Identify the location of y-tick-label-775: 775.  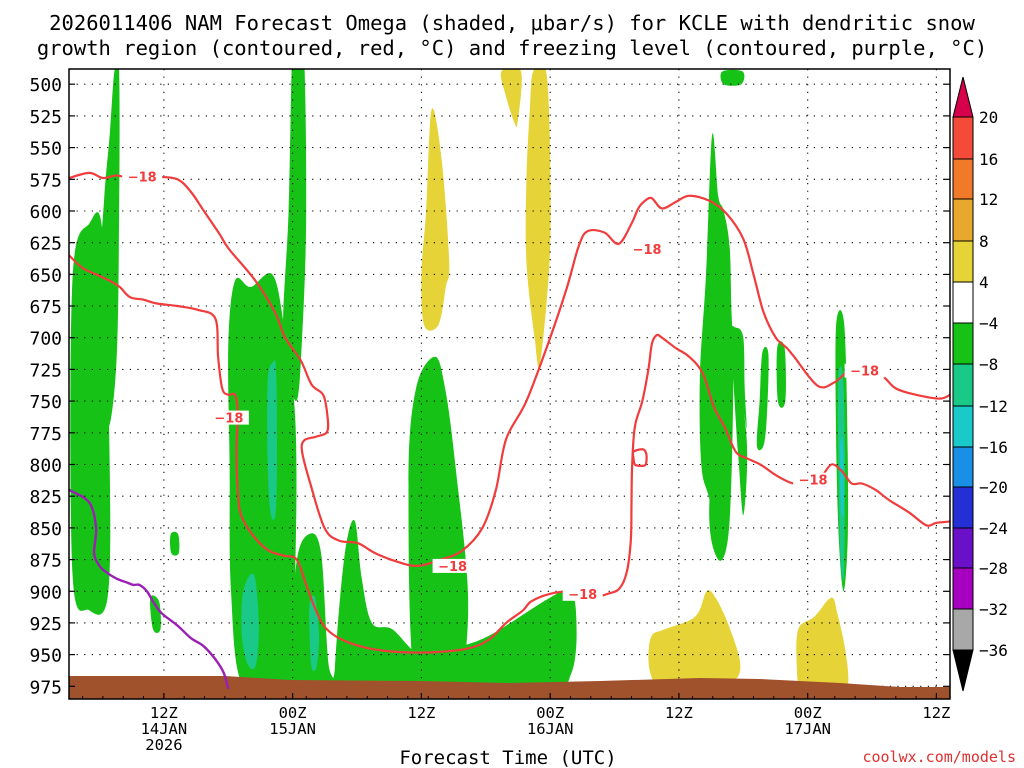
(45, 434).